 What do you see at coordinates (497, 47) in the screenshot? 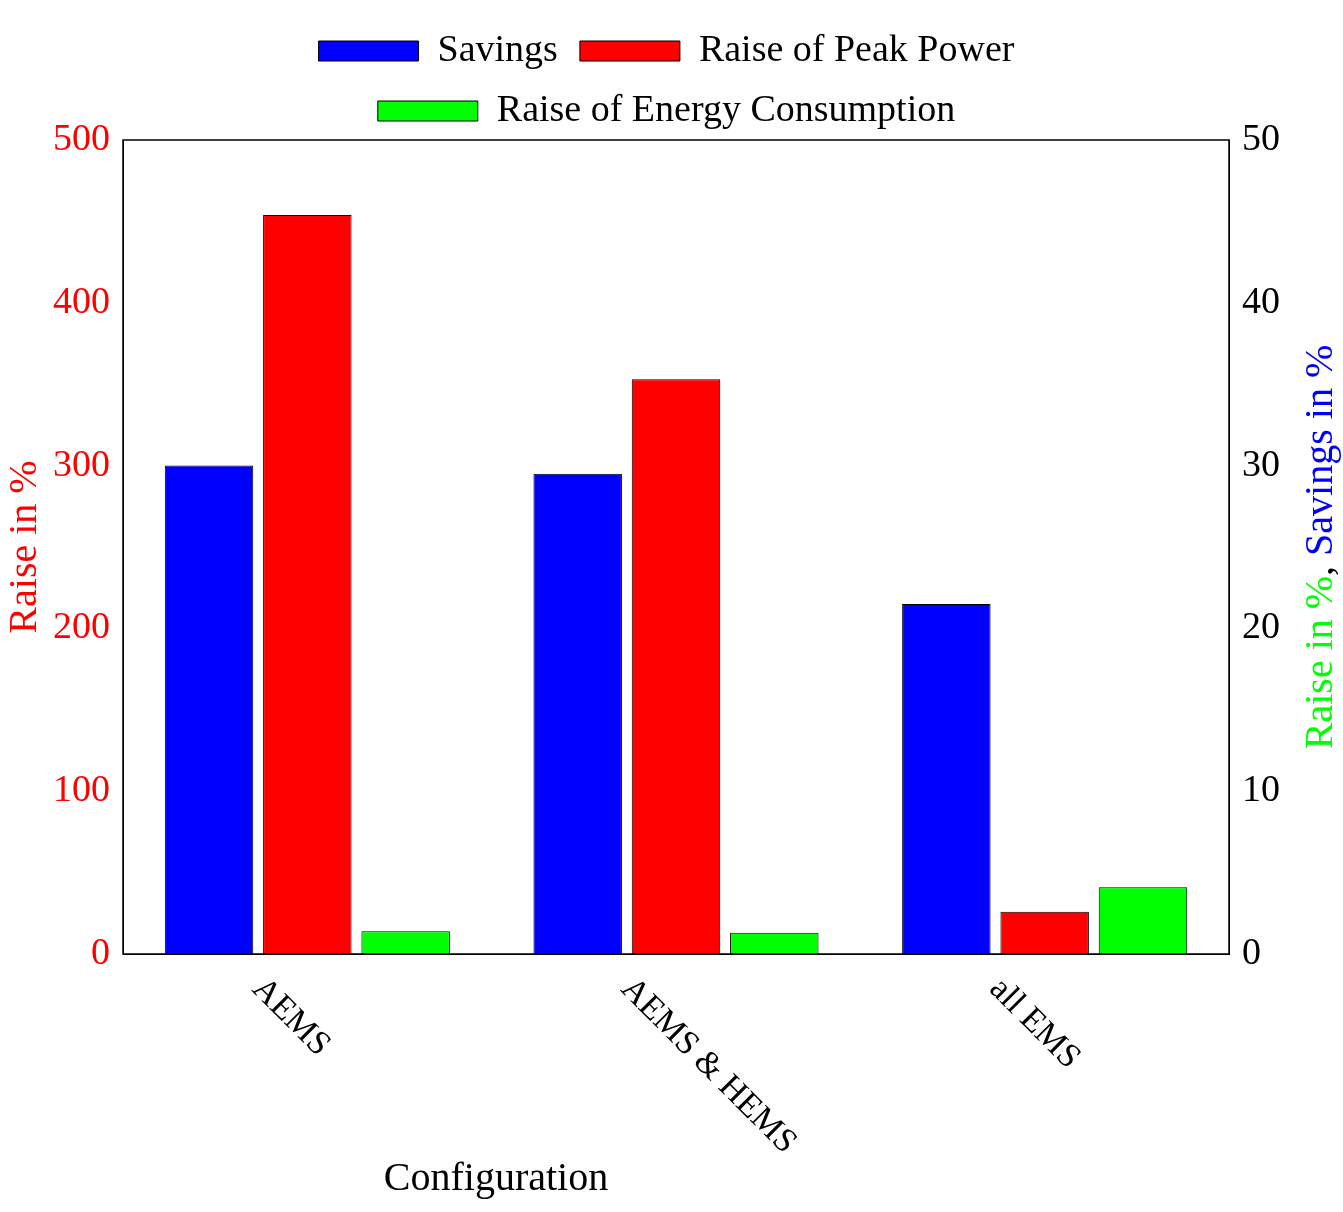
I see `legend-label: Savings` at bounding box center [497, 47].